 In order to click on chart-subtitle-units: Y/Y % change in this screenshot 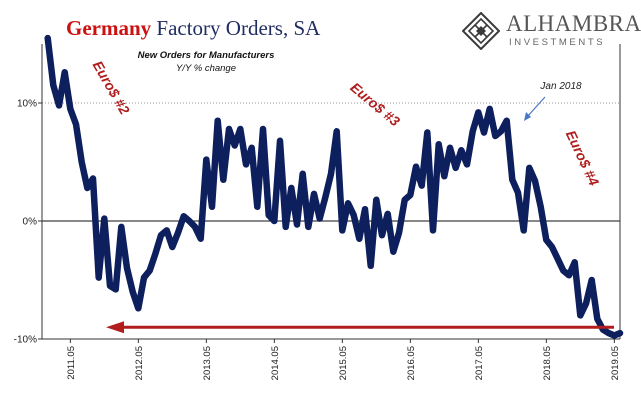, I will do `click(206, 68)`.